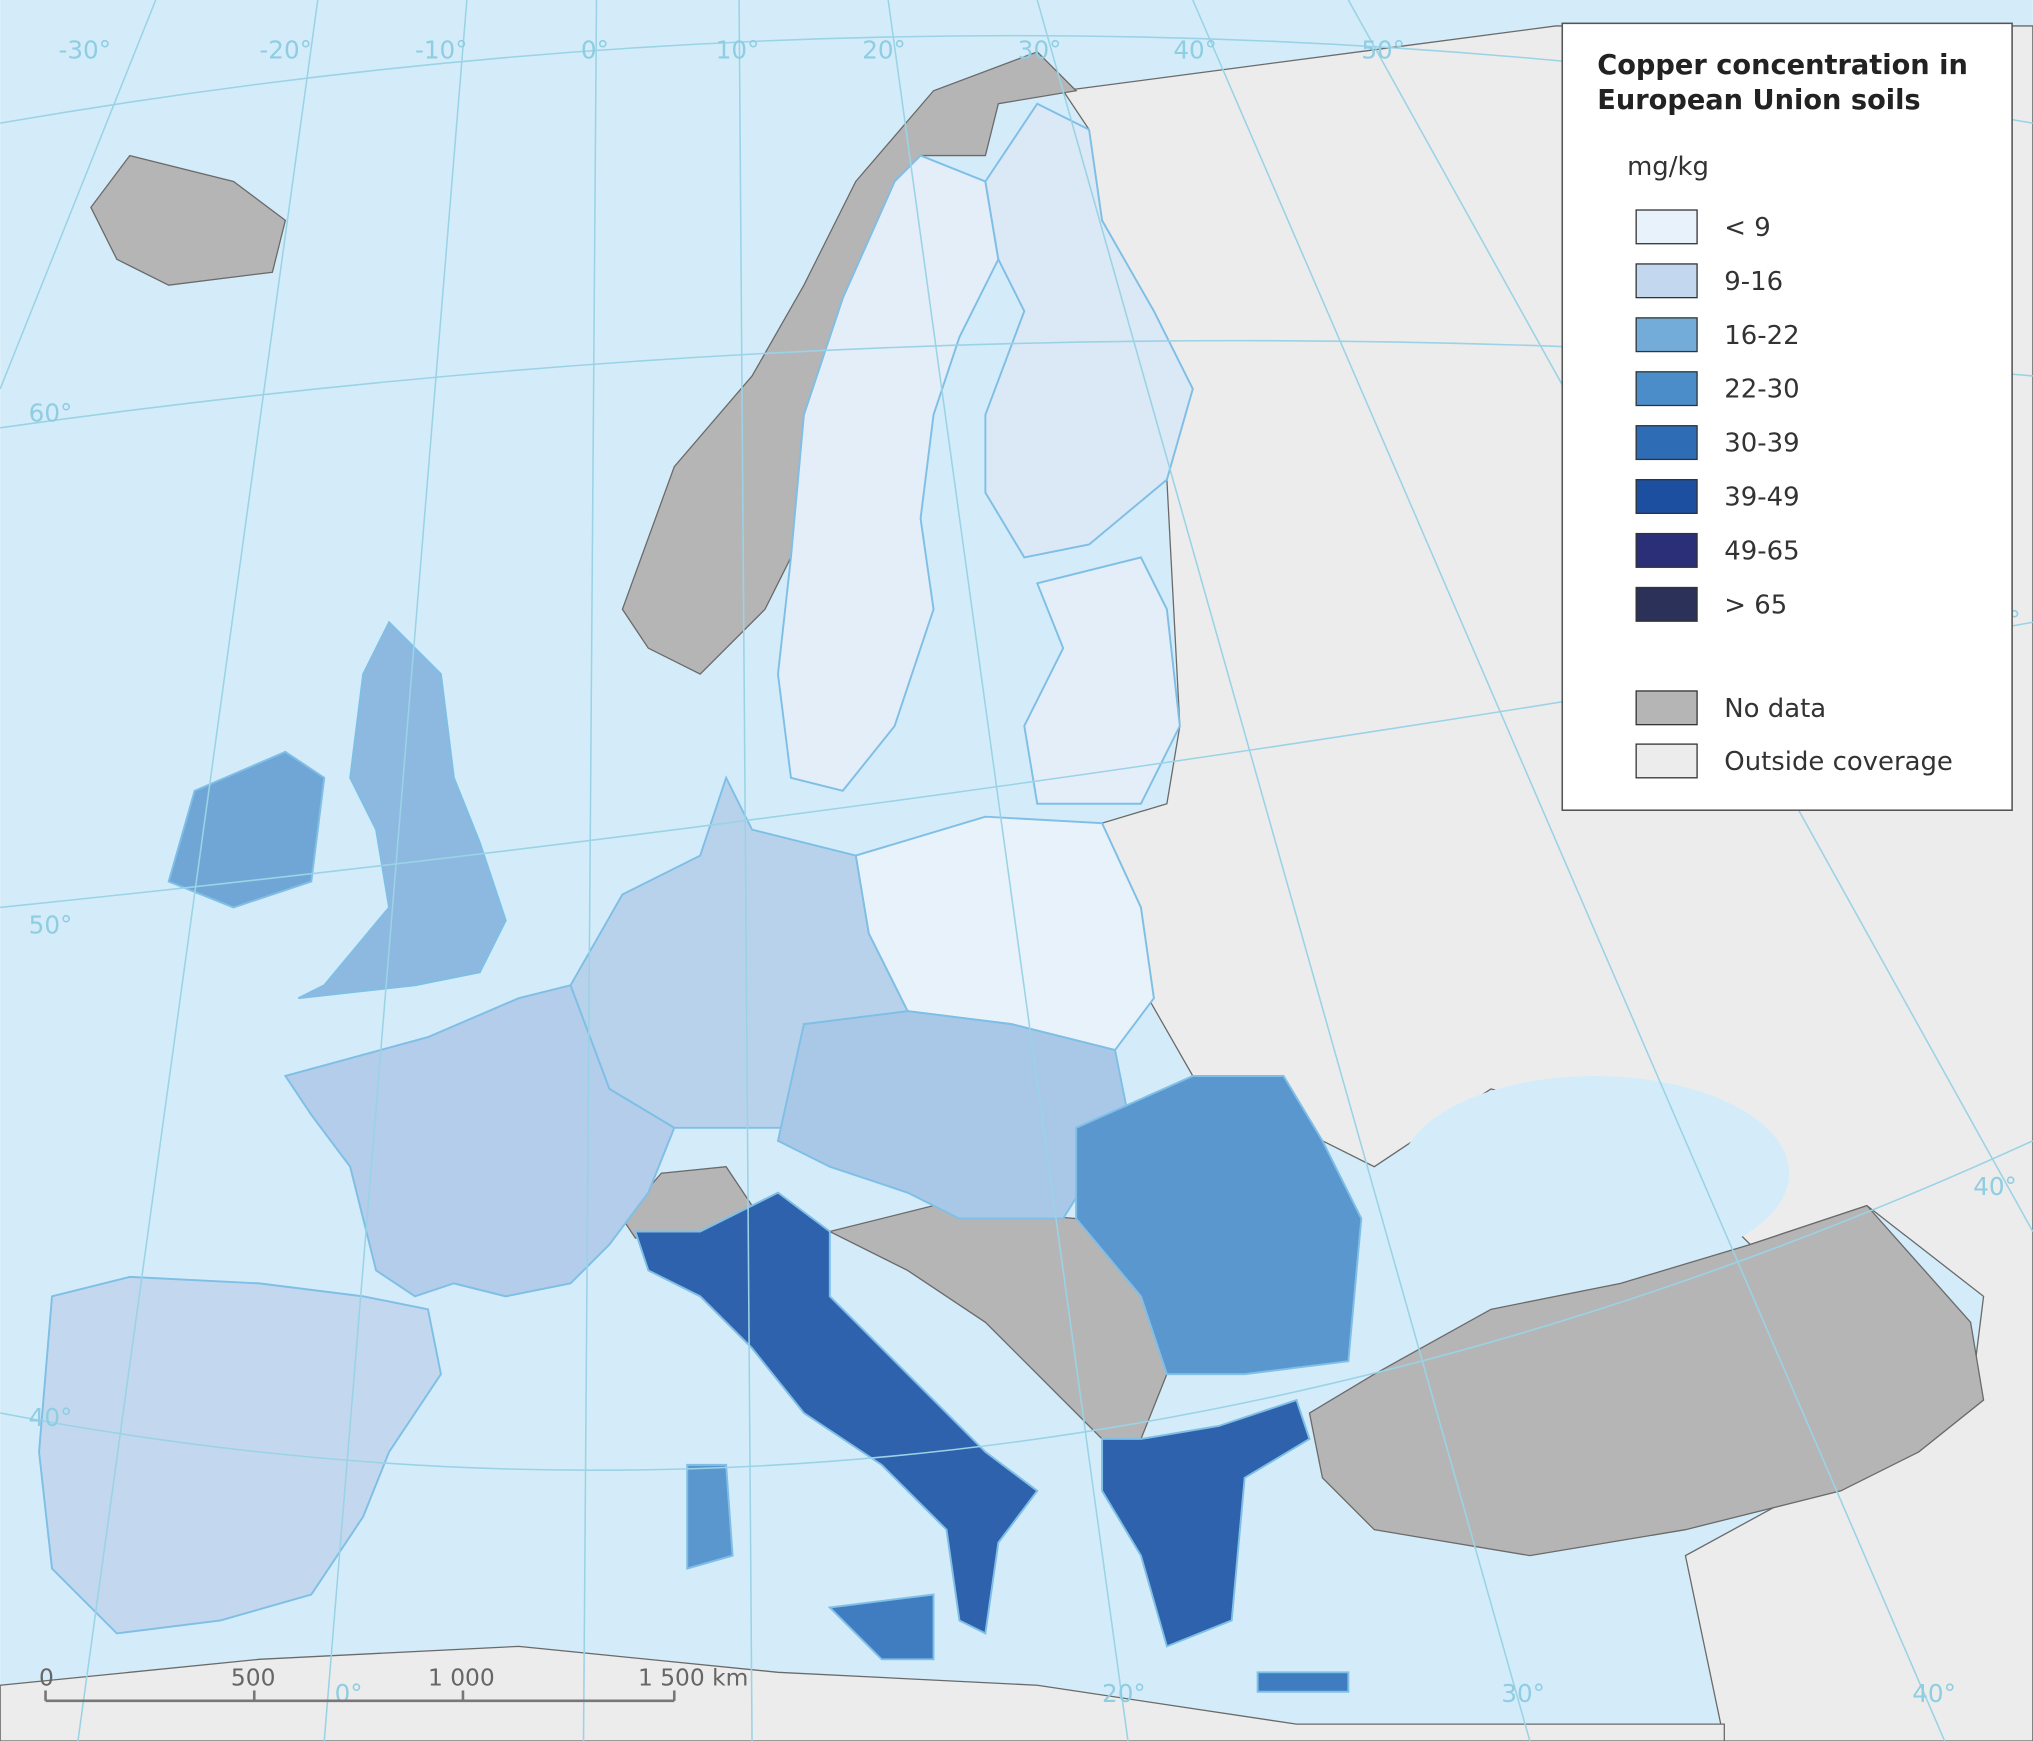 The width and height of the screenshot is (2033, 1741). What do you see at coordinates (693, 1677) in the screenshot?
I see `scale-label: 1 500 km` at bounding box center [693, 1677].